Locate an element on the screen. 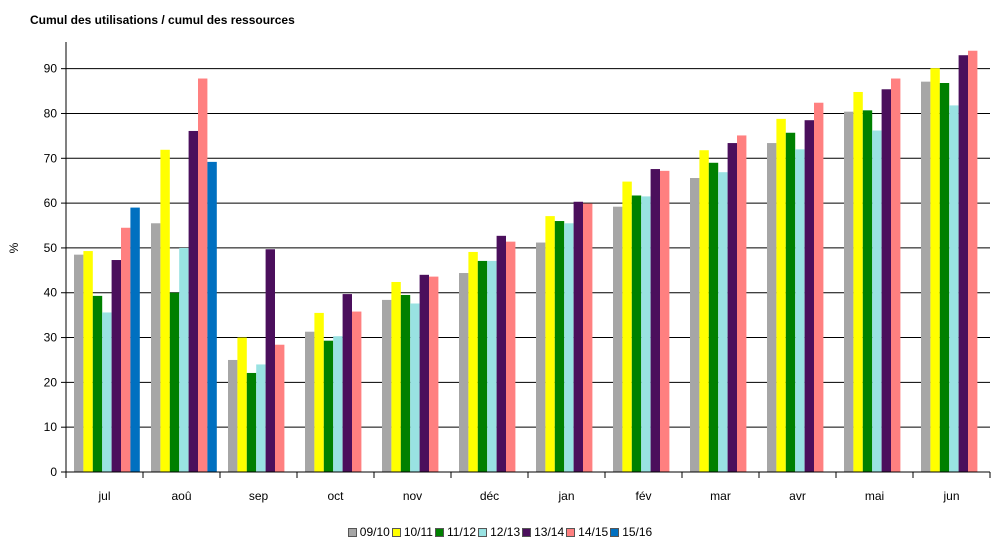  y-tick-label: 60 is located at coordinates (51, 203).